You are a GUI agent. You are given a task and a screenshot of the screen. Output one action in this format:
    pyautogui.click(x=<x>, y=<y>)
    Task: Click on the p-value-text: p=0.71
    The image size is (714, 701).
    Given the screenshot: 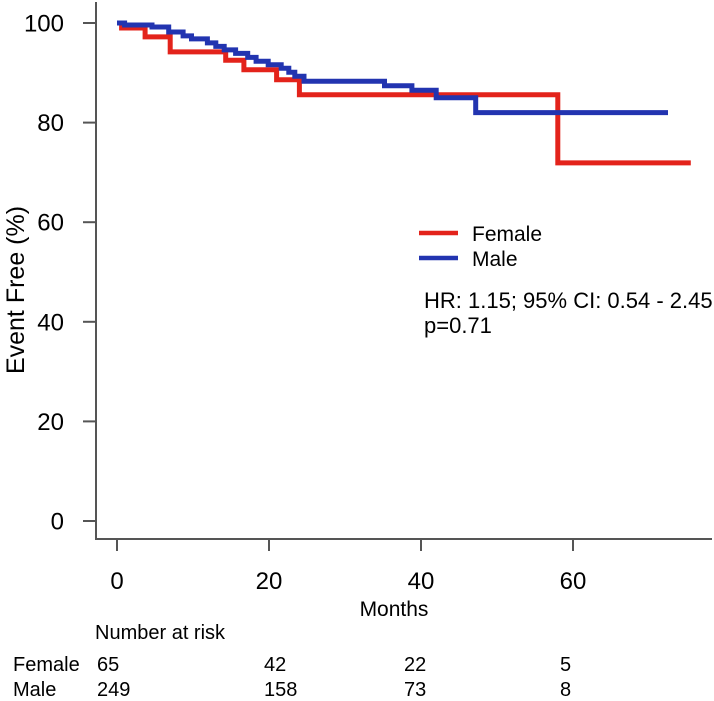 What is the action you would take?
    pyautogui.click(x=458, y=325)
    